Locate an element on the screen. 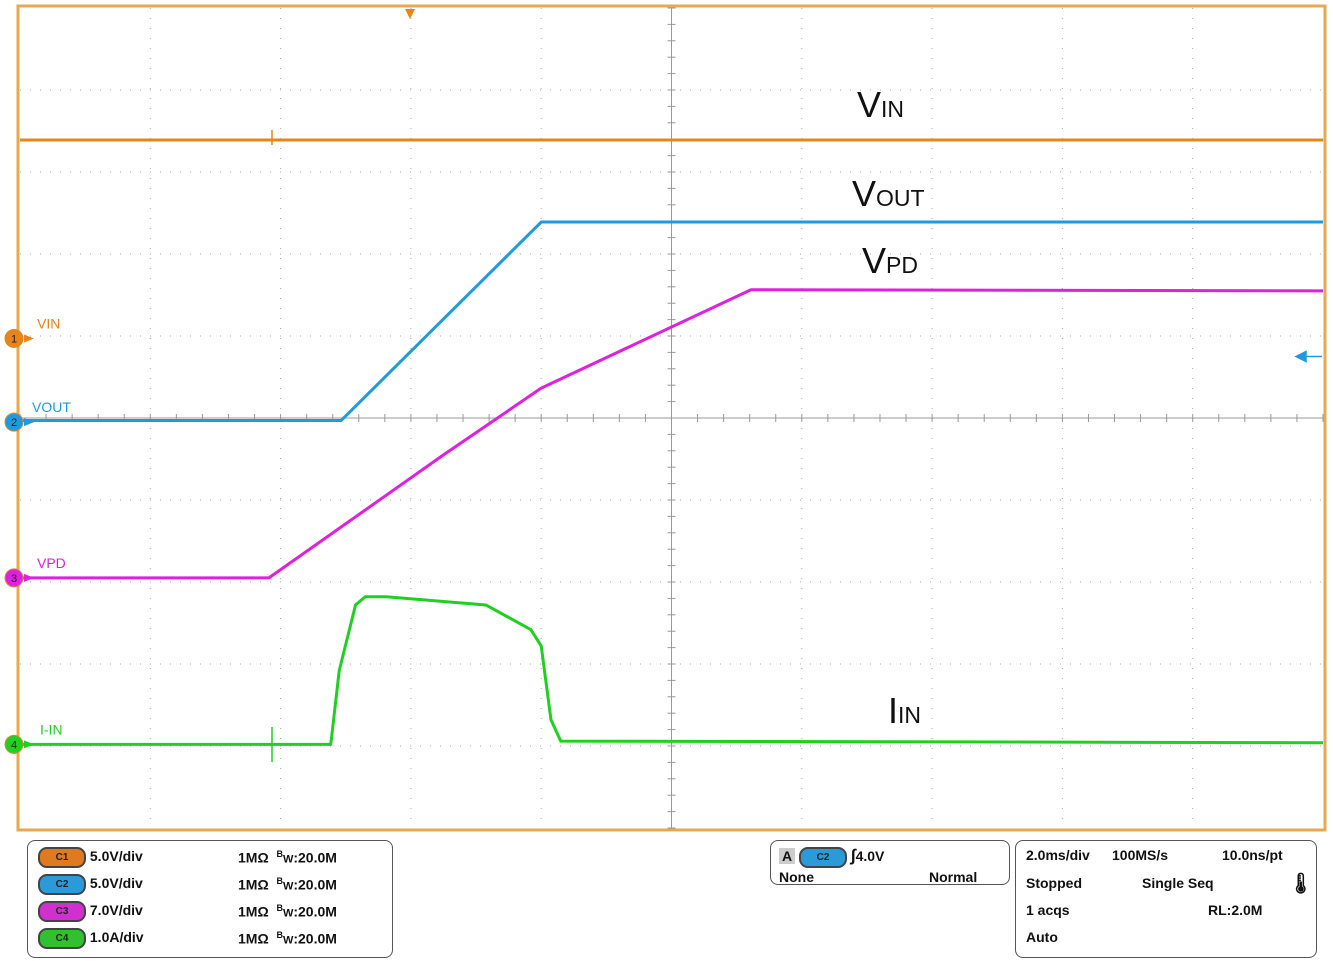 The width and height of the screenshot is (1333, 961). channel-marker-number: 2 is located at coordinates (14, 423).